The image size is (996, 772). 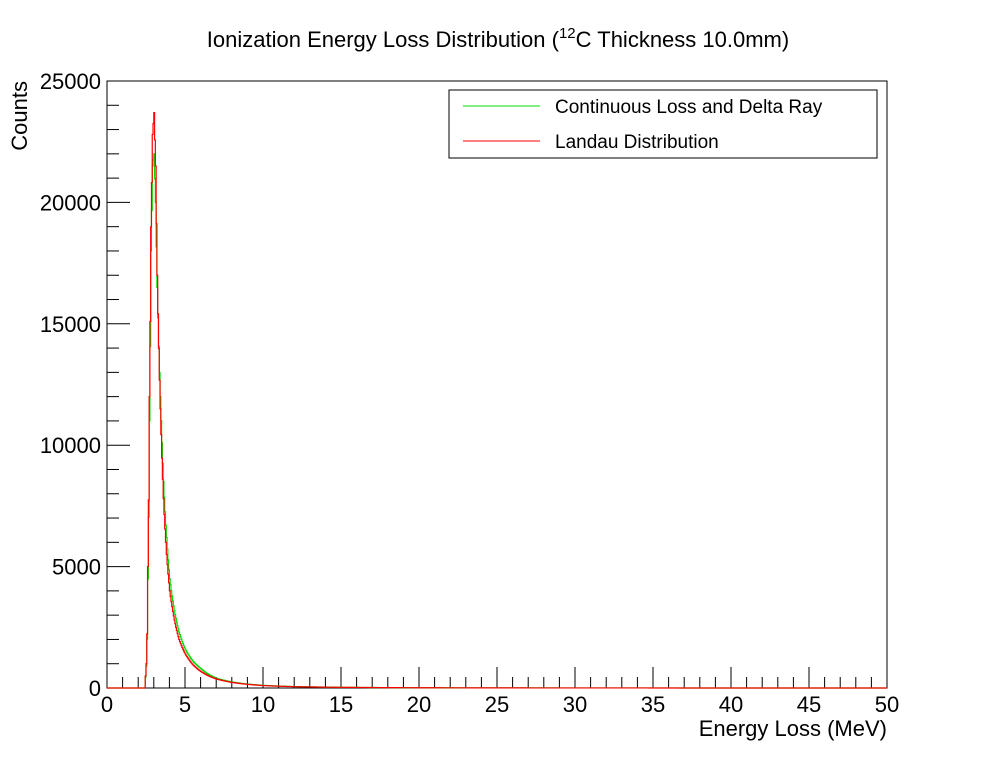 What do you see at coordinates (70, 81) in the screenshot?
I see `y-tick-label: 25000` at bounding box center [70, 81].